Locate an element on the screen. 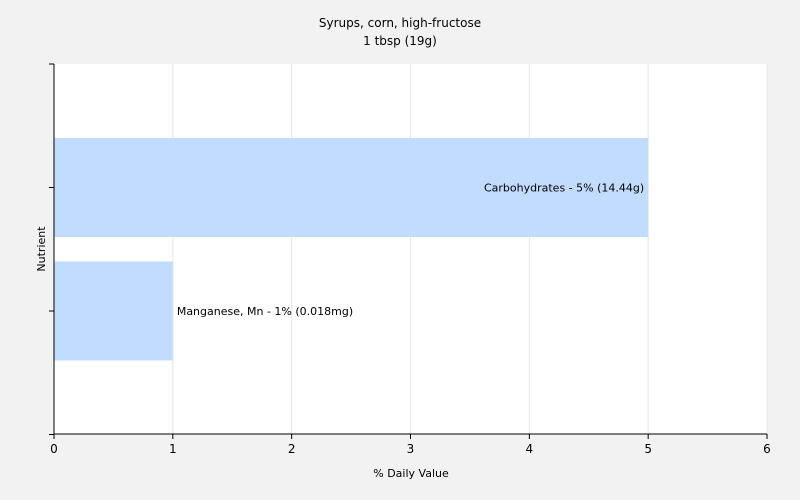  x-ticks: 0 1 2 3 4 5 6 is located at coordinates (410, 445).